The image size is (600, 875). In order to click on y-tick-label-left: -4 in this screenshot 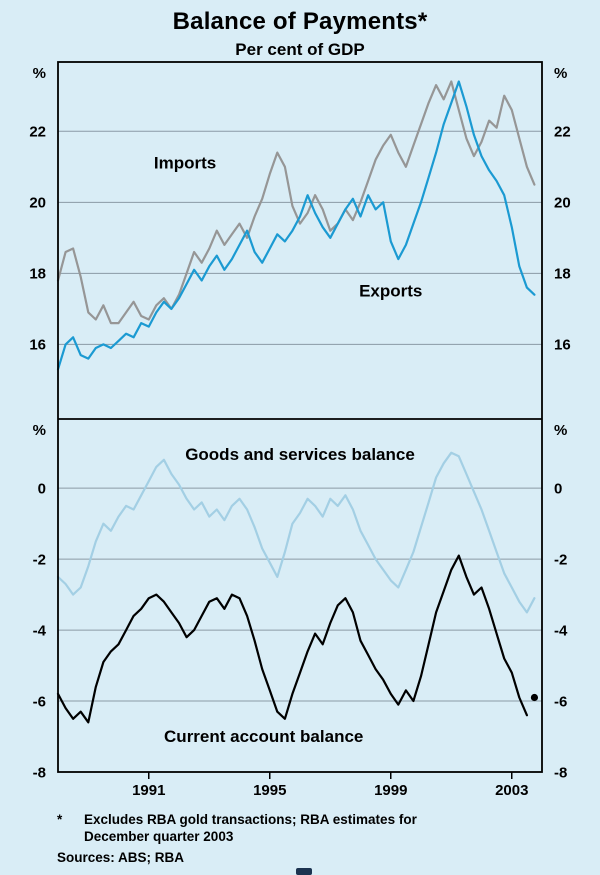, I will do `click(40, 630)`.